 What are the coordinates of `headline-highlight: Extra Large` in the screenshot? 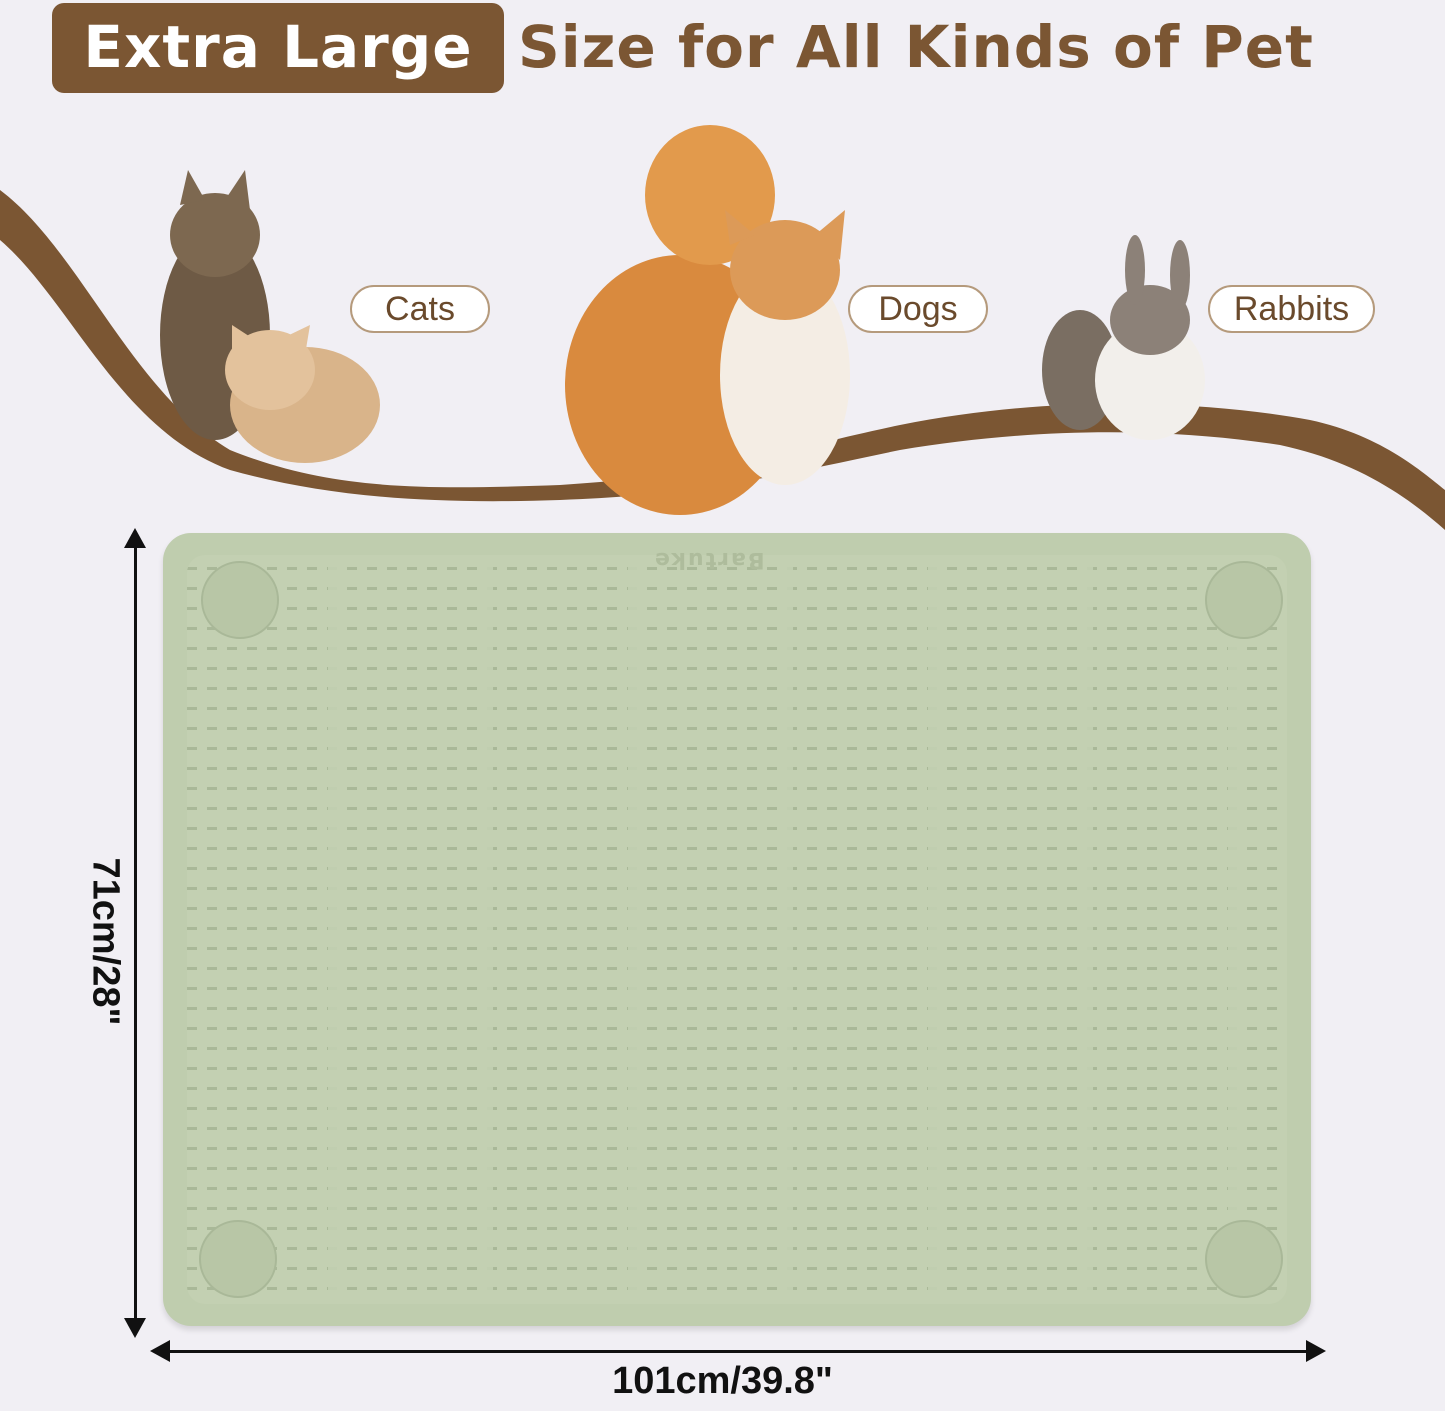 It's located at (278, 47).